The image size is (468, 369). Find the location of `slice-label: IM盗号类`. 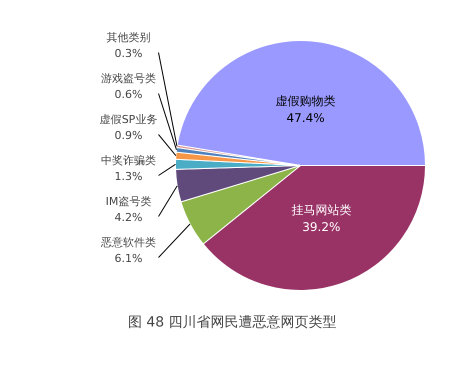

slice-label: IM盗号类 is located at coordinates (129, 201).